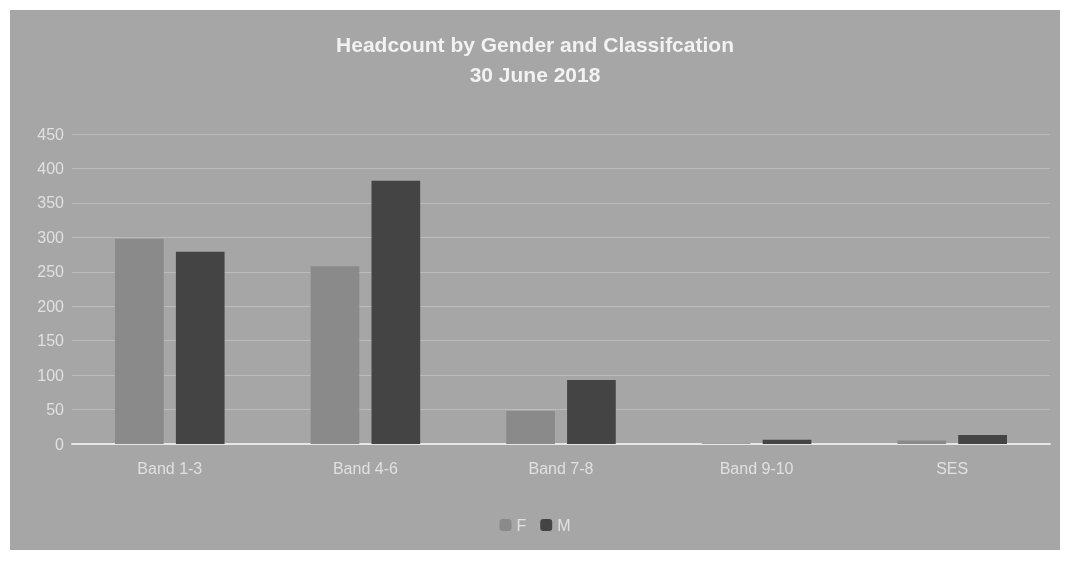 The height and width of the screenshot is (563, 1069). I want to click on legend-label: M, so click(564, 525).